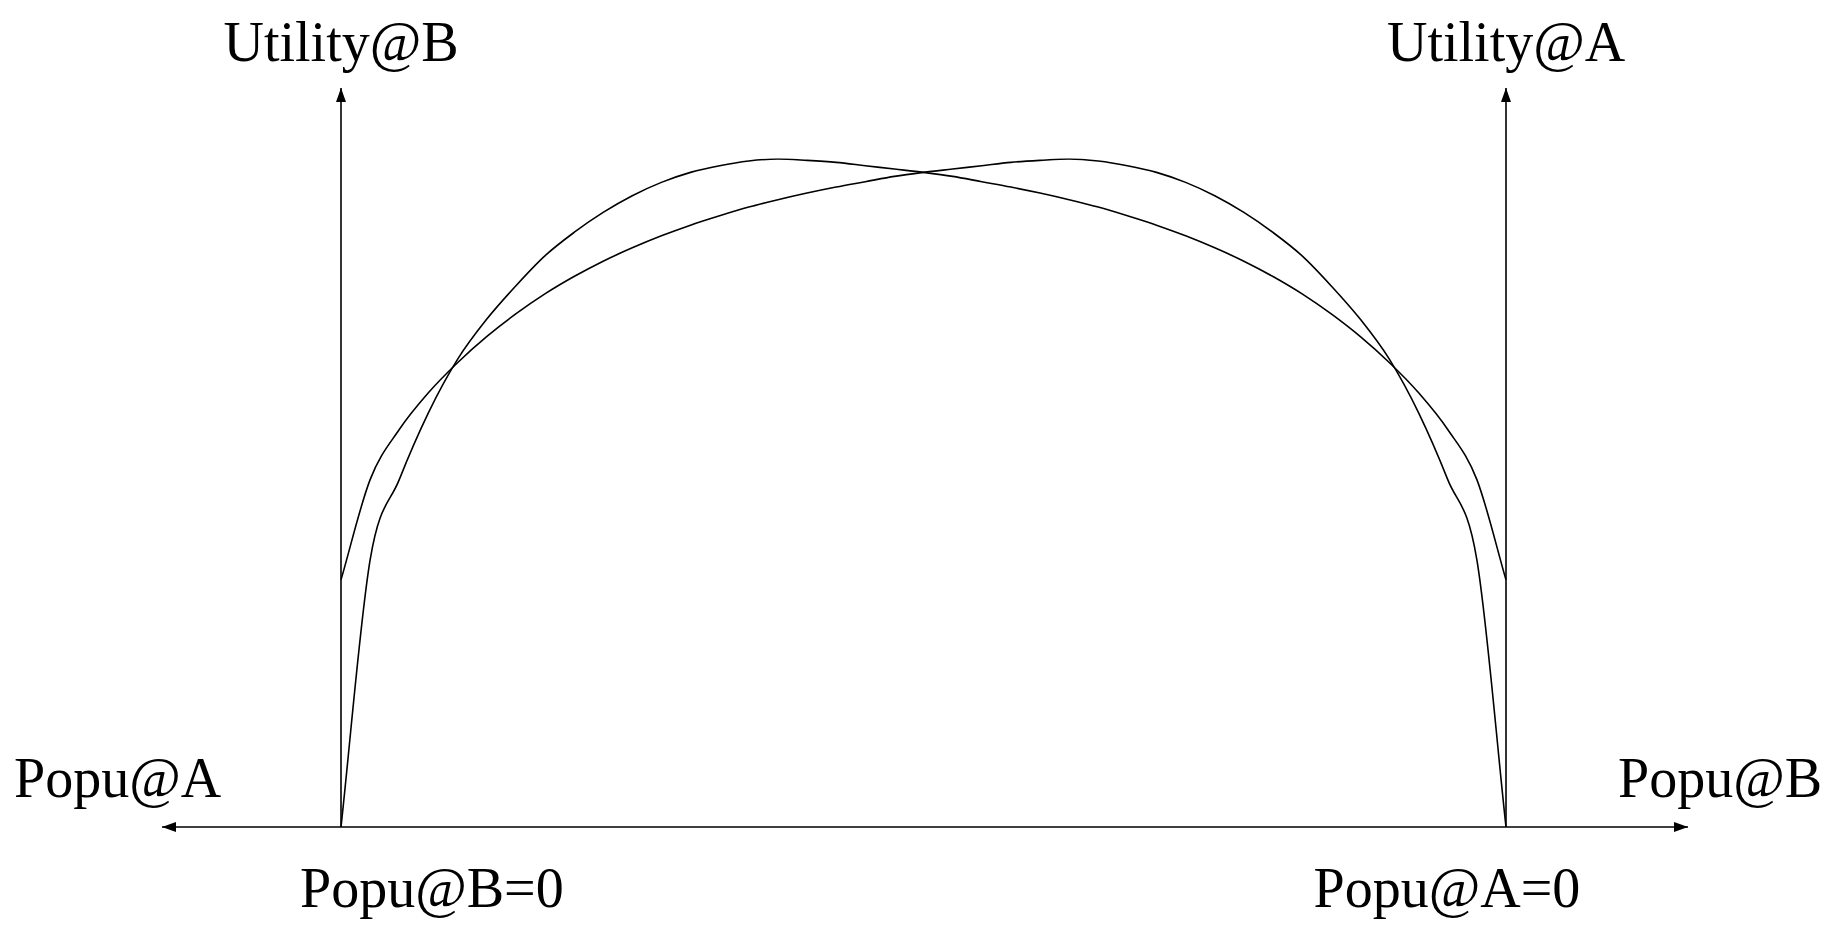 Image resolution: width=1837 pixels, height=925 pixels. I want to click on text: Popu@B, so click(1720, 778).